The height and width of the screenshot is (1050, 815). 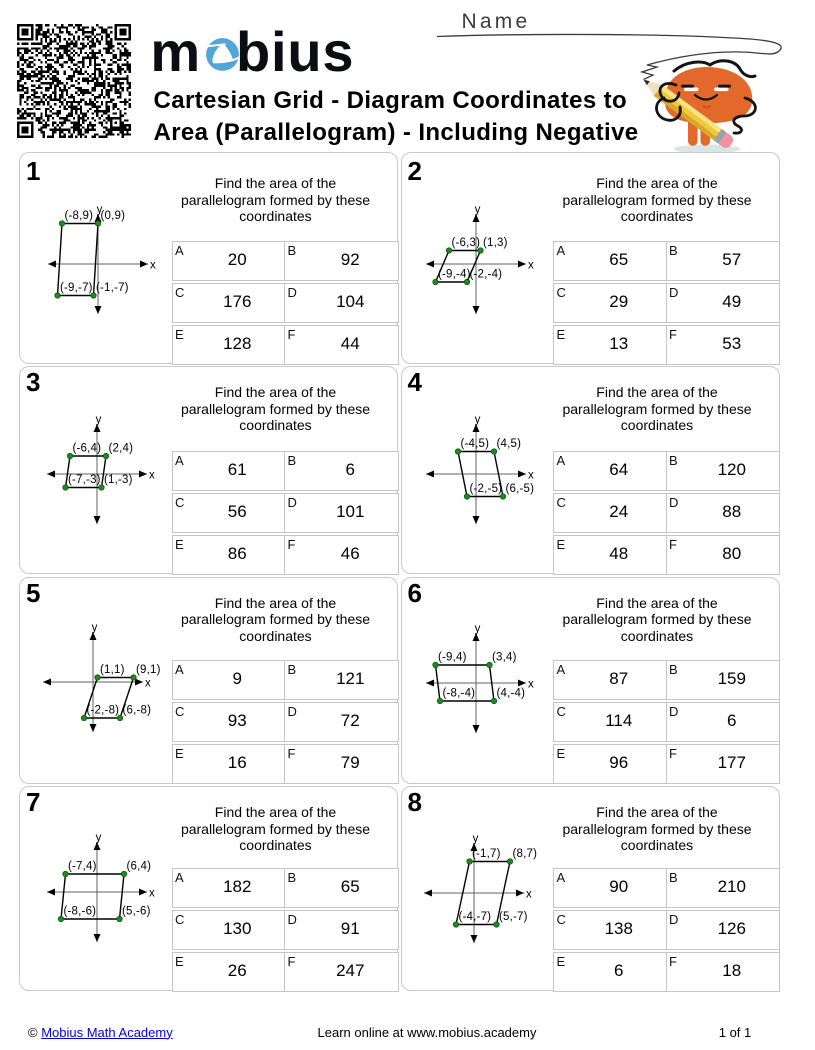 I want to click on svg-text: (-4,-7), so click(x=475, y=917).